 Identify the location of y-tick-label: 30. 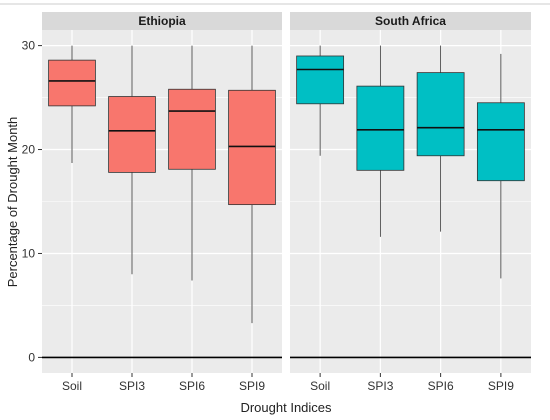
(29, 46).